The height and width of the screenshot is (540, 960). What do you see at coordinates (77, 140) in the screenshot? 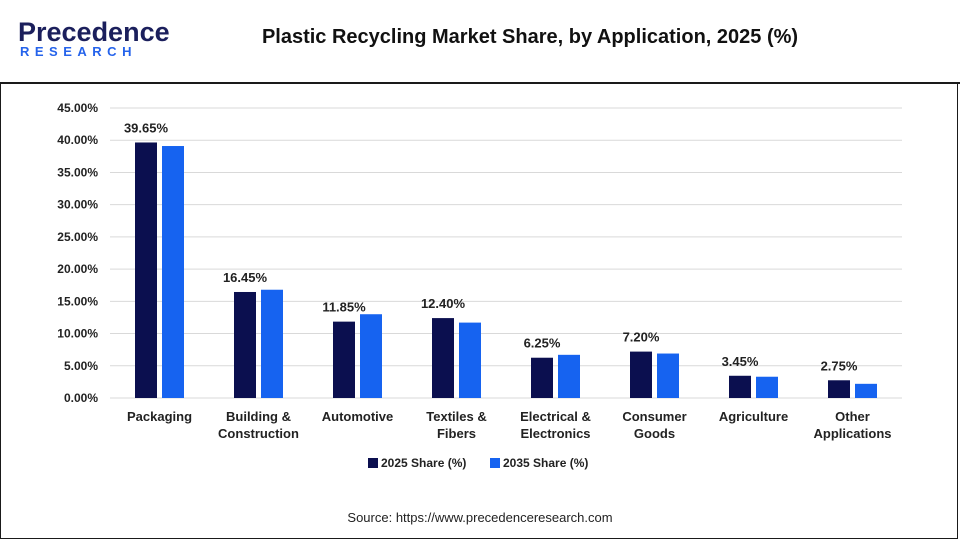
I see `y-tick-label: 40.00%` at bounding box center [77, 140].